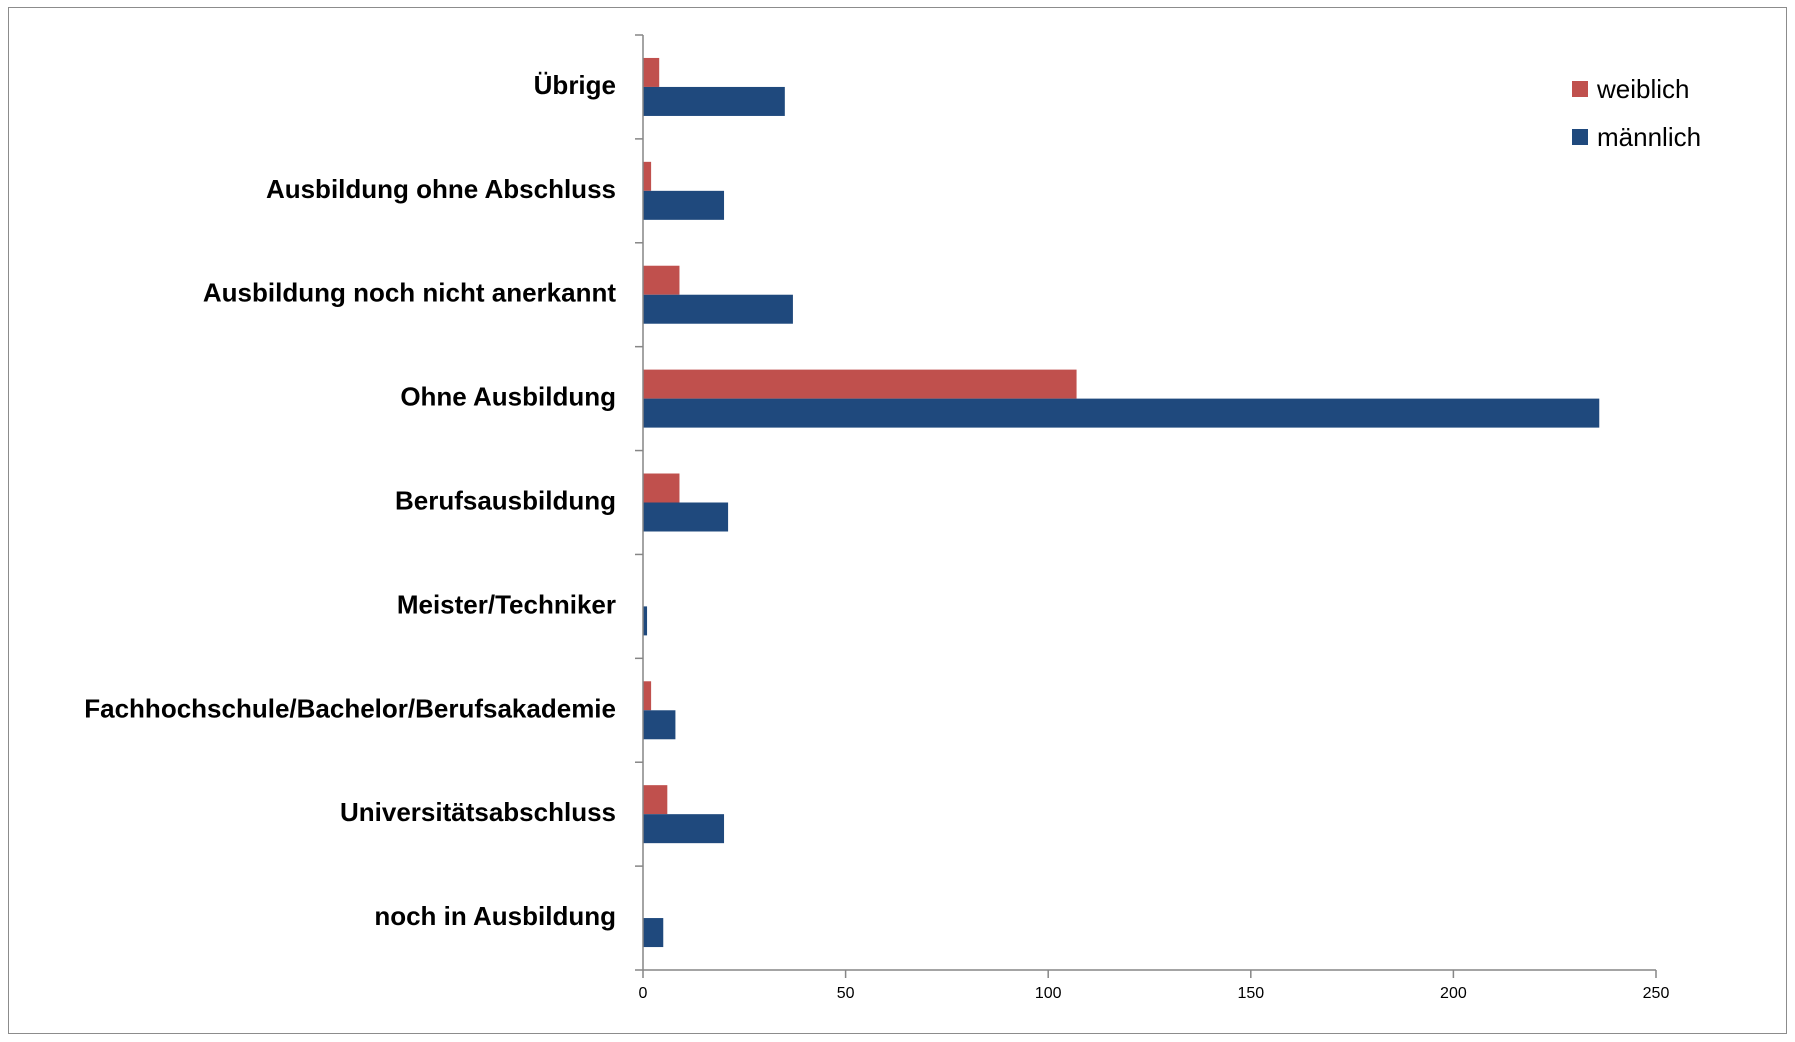 This screenshot has width=1795, height=1042. What do you see at coordinates (684, 205) in the screenshot?
I see `bar-maennlich-ausbildung-ohne-abschluss` at bounding box center [684, 205].